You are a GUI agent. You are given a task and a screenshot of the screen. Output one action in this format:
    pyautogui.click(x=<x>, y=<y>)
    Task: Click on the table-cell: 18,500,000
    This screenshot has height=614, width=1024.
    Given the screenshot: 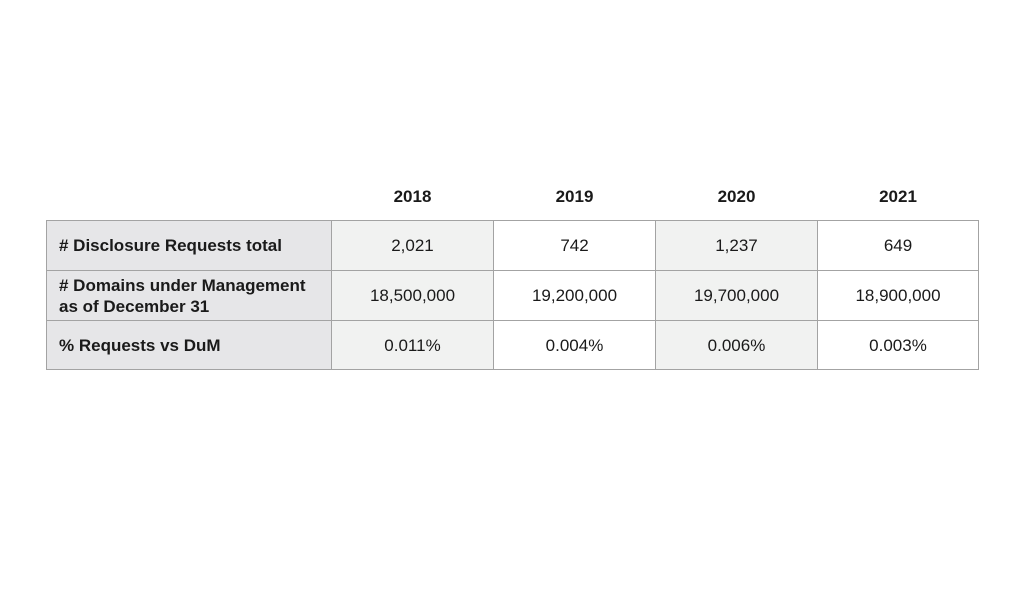 What is the action you would take?
    pyautogui.click(x=412, y=295)
    